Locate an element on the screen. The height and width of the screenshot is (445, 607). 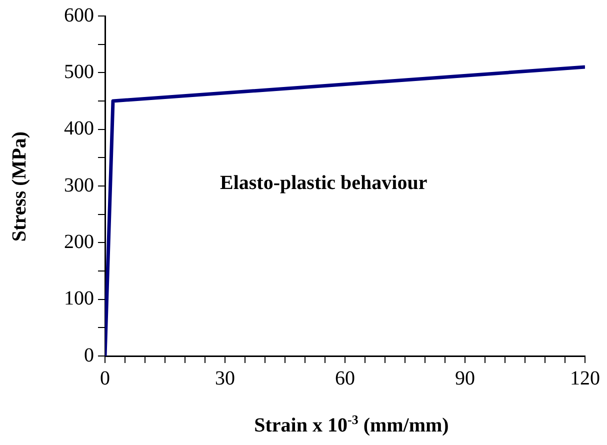
y-axis-title: Stress (MPa) is located at coordinates (20, 187).